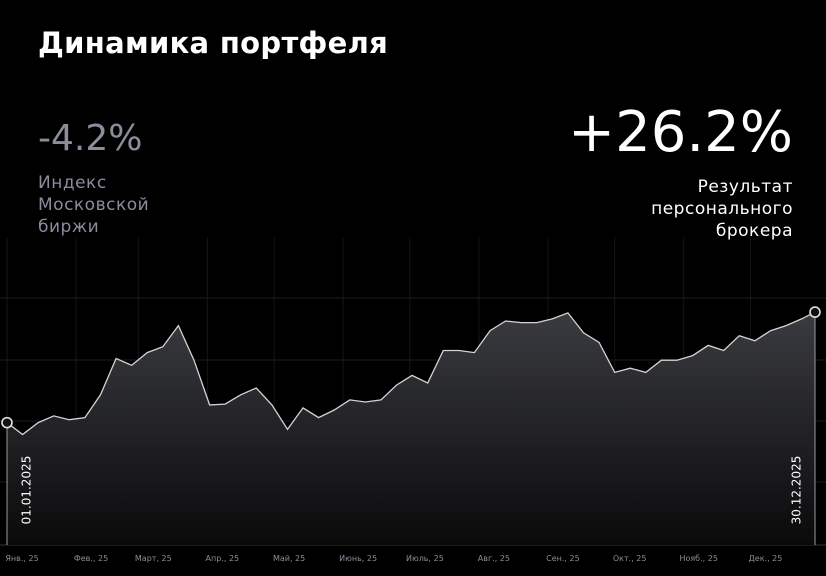 The image size is (826, 576). I want to click on x-tick-label: Март, 25, so click(153, 558).